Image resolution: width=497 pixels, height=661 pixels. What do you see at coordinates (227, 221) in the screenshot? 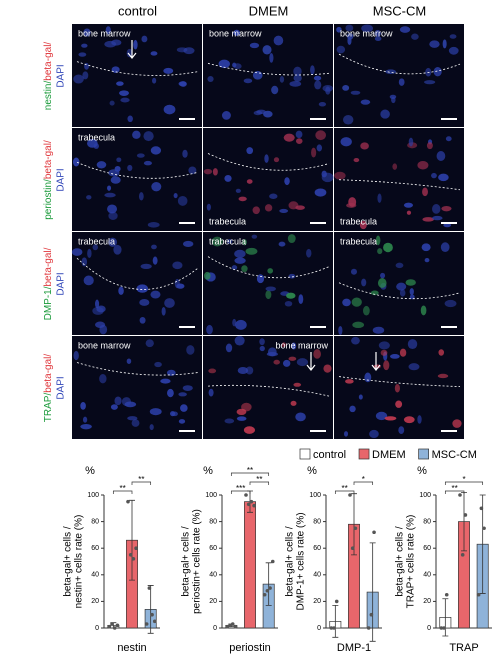
I see `panel-label: trabecula` at bounding box center [227, 221].